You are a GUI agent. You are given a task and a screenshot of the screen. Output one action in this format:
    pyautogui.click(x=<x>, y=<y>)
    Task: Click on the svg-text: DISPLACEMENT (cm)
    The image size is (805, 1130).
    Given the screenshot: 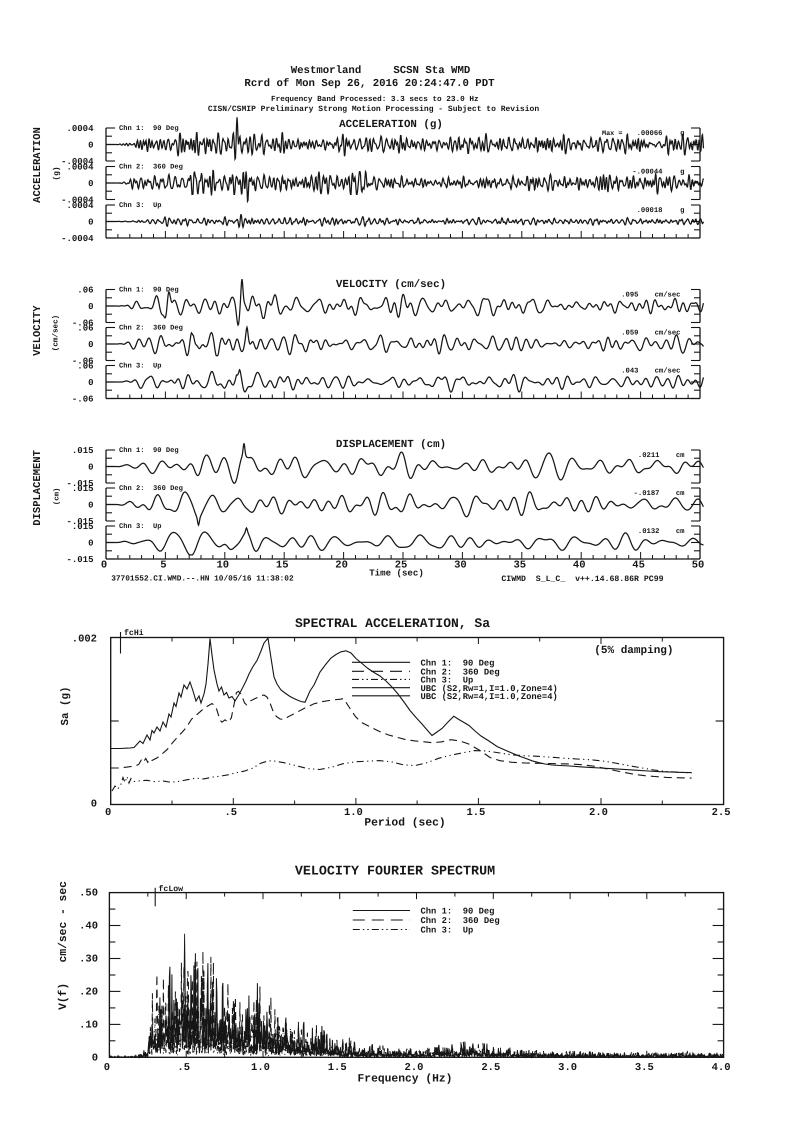 What is the action you would take?
    pyautogui.click(x=391, y=445)
    